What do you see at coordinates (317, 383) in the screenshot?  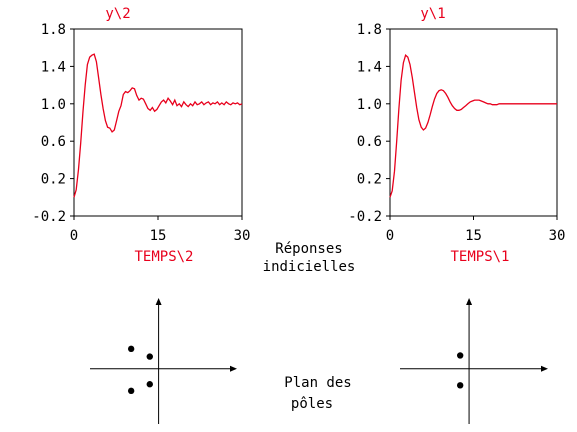 I see `poles-caption-line1: Plan des` at bounding box center [317, 383].